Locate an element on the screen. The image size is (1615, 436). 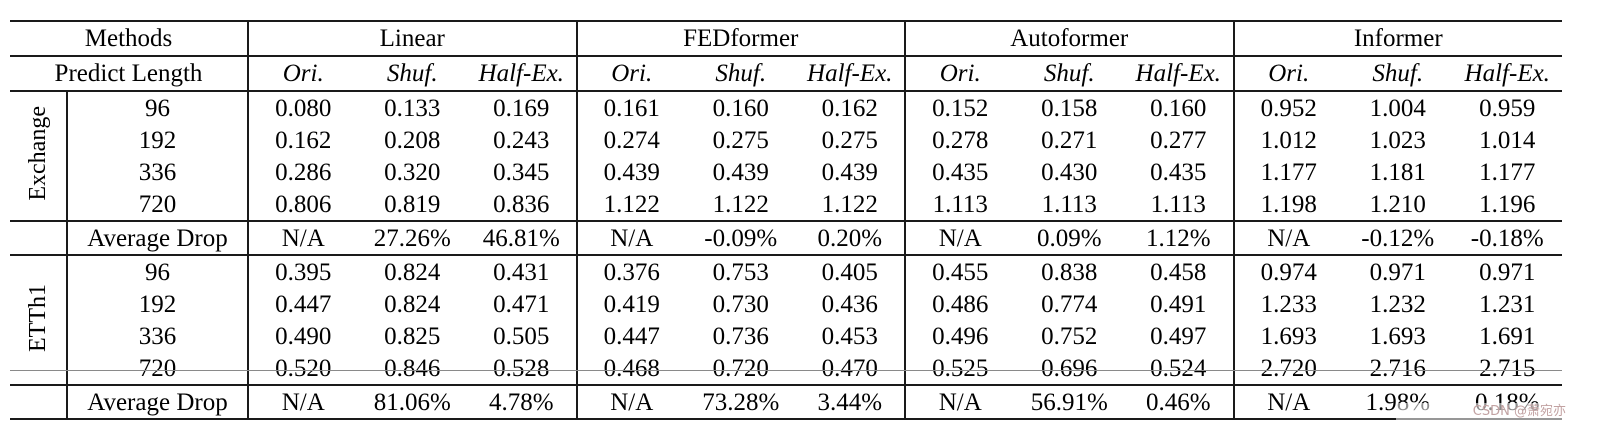
metric-value: 0.133 is located at coordinates (412, 107).